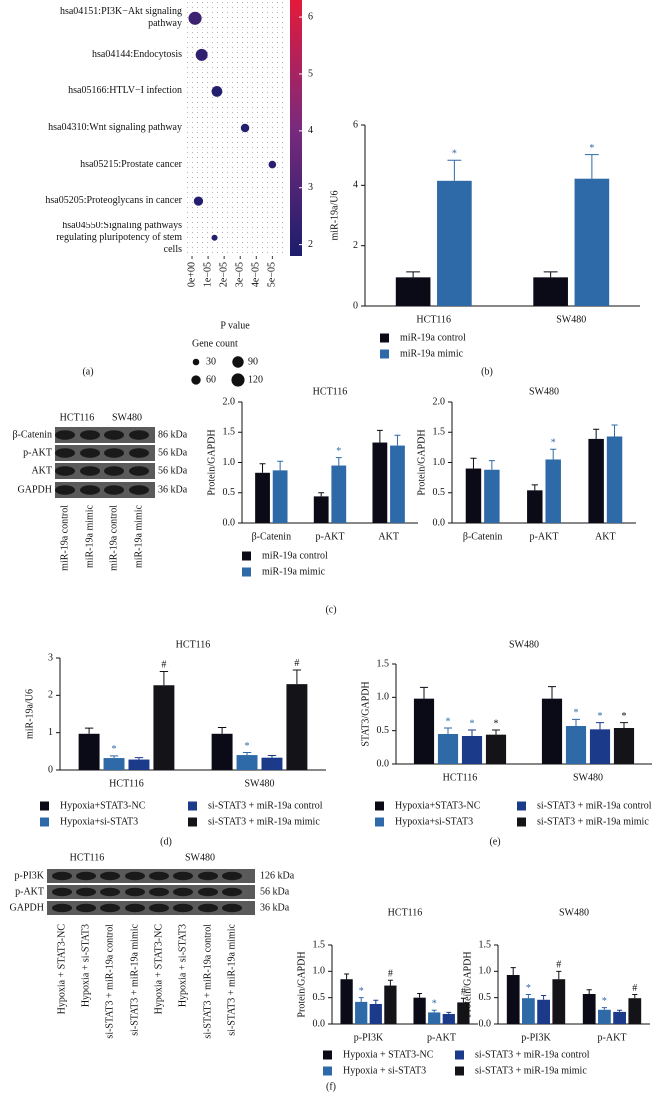  What do you see at coordinates (137, 54) in the screenshot?
I see `y-label-box: hsa04144:Endocytosis` at bounding box center [137, 54].